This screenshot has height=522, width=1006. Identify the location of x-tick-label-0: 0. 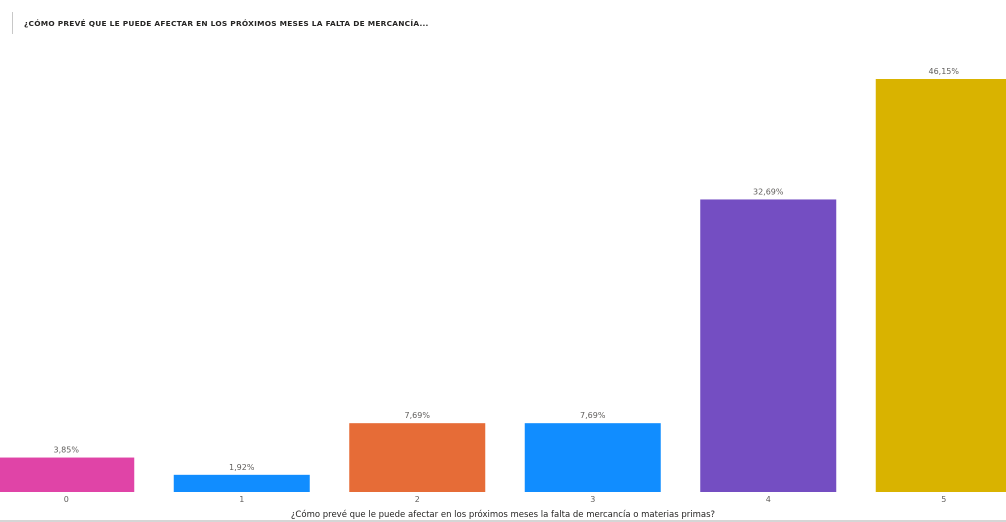
(66, 499).